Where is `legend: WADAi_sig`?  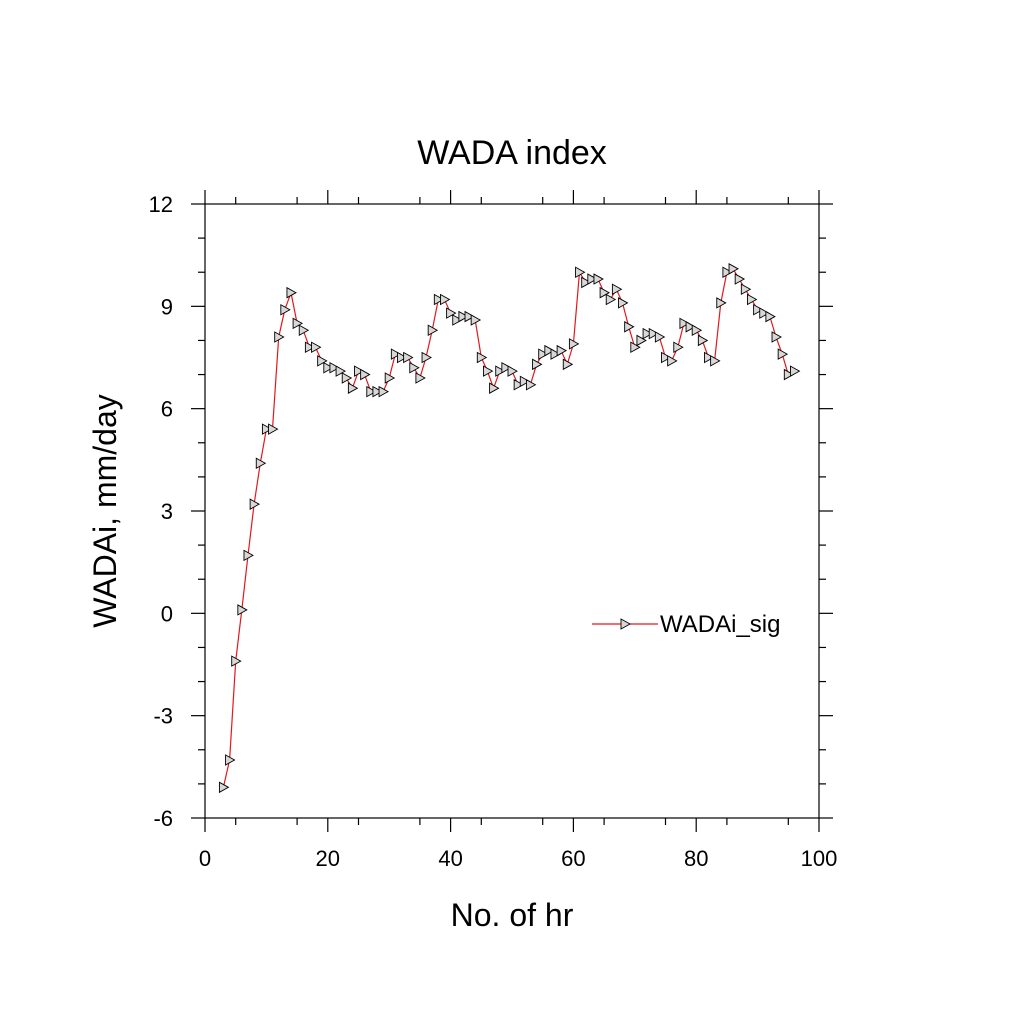 legend: WADAi_sig is located at coordinates (686, 624).